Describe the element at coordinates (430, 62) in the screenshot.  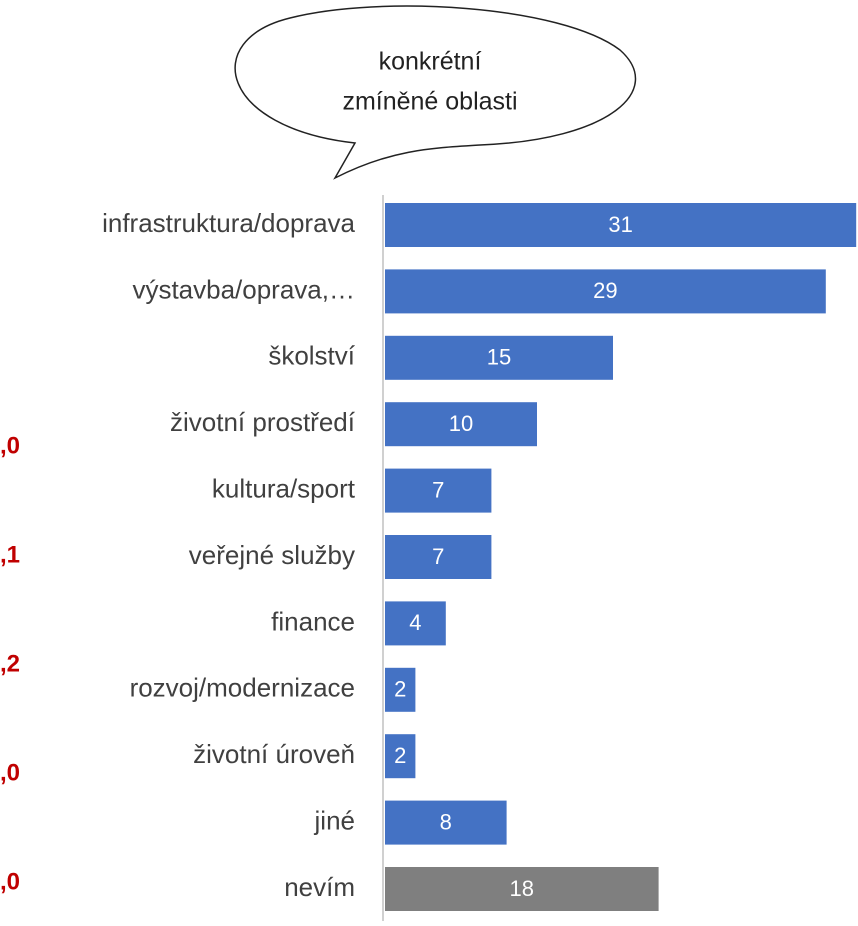
I see `callout-text: konkrétní` at that location.